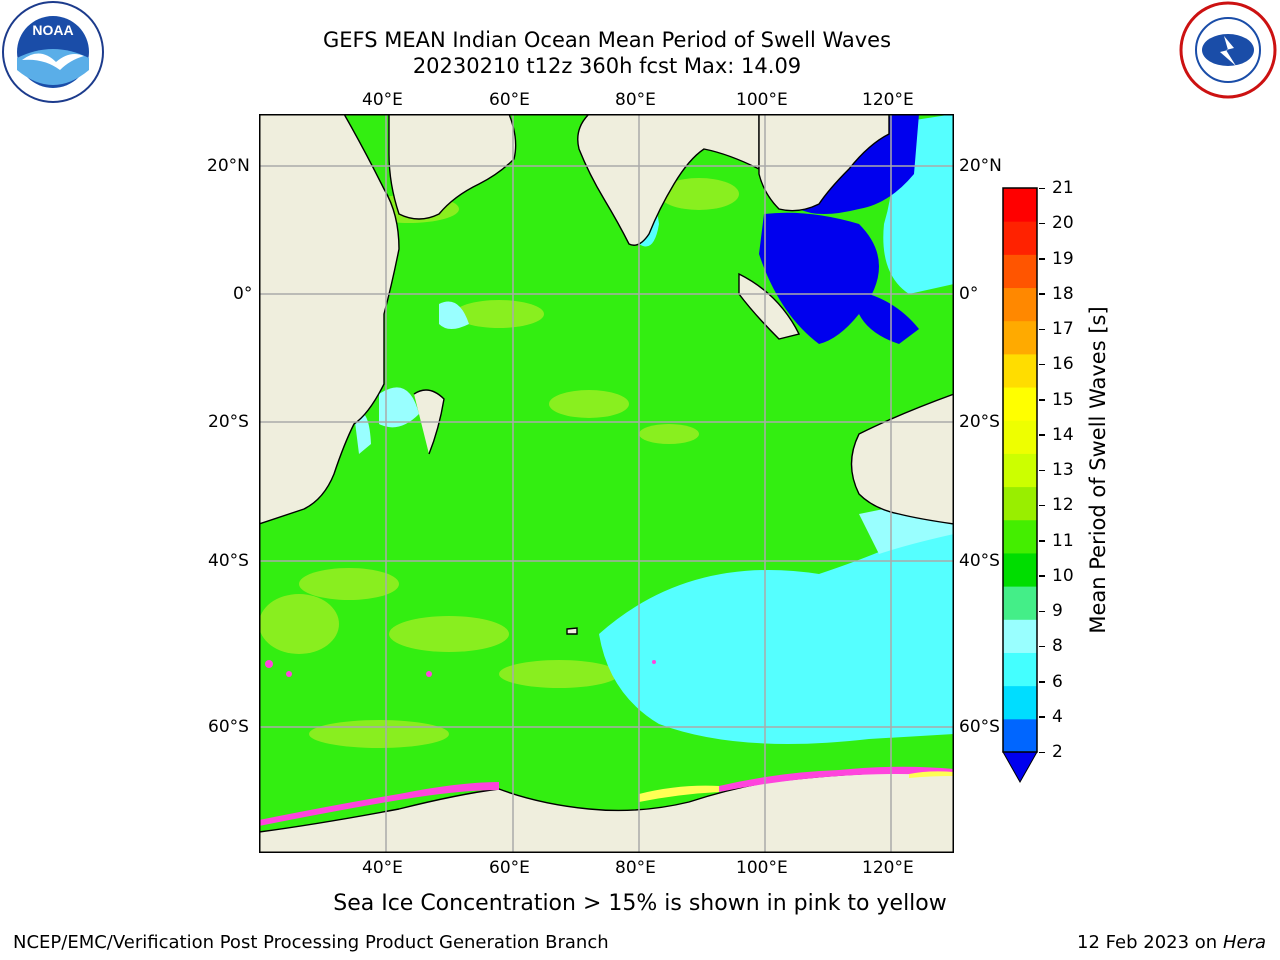  What do you see at coordinates (1063, 293) in the screenshot?
I see `colorbar-tick-label: 18` at bounding box center [1063, 293].